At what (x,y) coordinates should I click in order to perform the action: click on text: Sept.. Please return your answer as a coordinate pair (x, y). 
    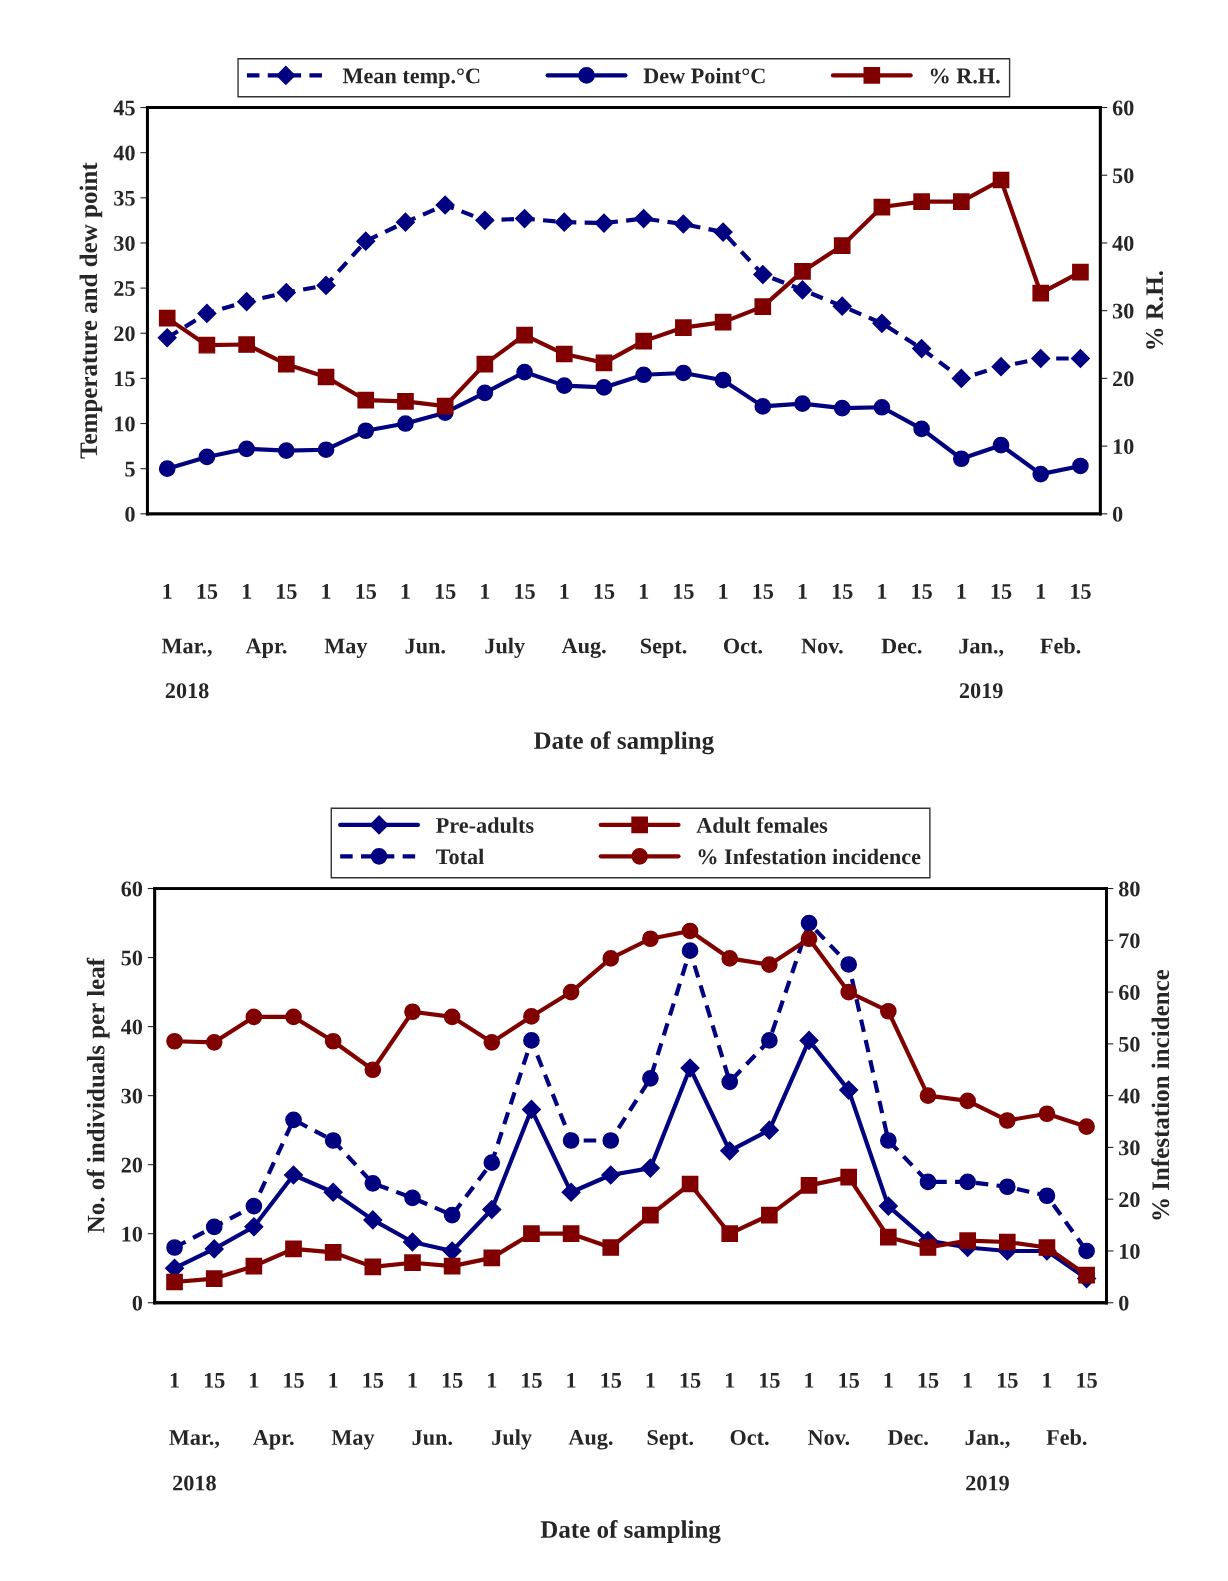
    Looking at the image, I should click on (663, 648).